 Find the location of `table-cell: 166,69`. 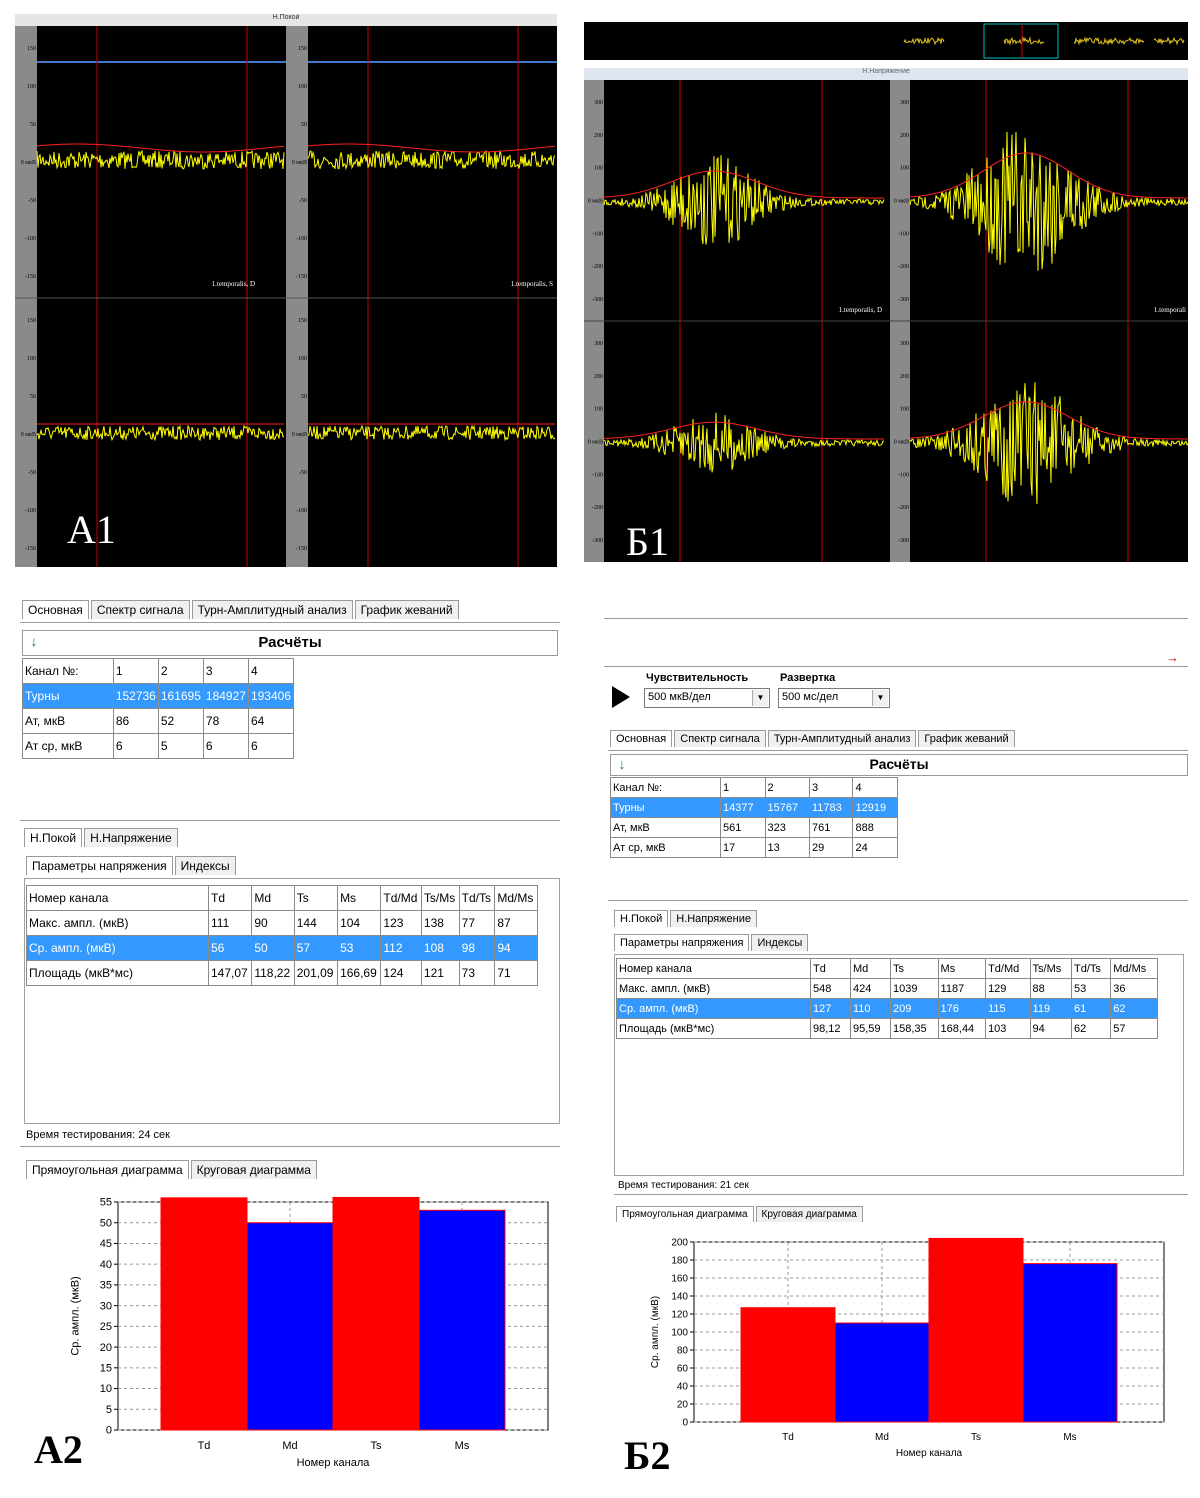

table-cell: 166,69 is located at coordinates (359, 973).